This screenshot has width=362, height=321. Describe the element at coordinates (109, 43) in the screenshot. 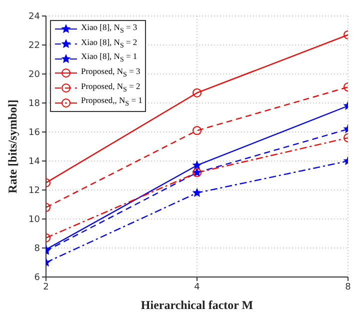

I see `legend-label: Xiao [8], N$_{S}$ = 2` at that location.